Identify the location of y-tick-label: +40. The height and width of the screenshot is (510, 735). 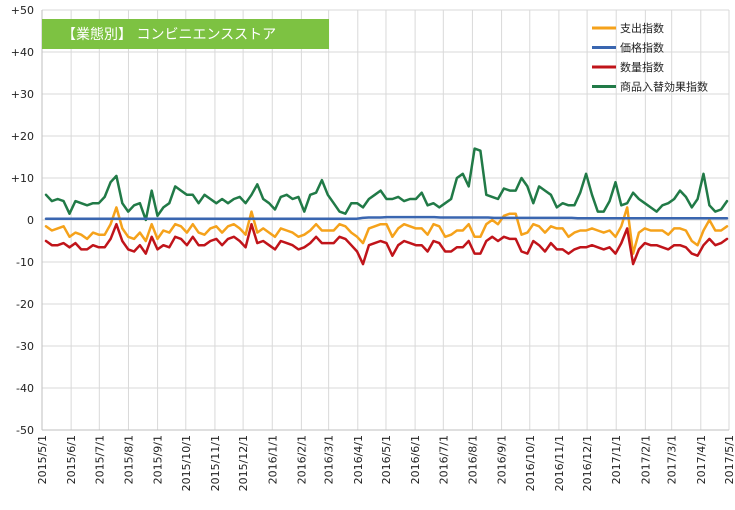
(22, 52).